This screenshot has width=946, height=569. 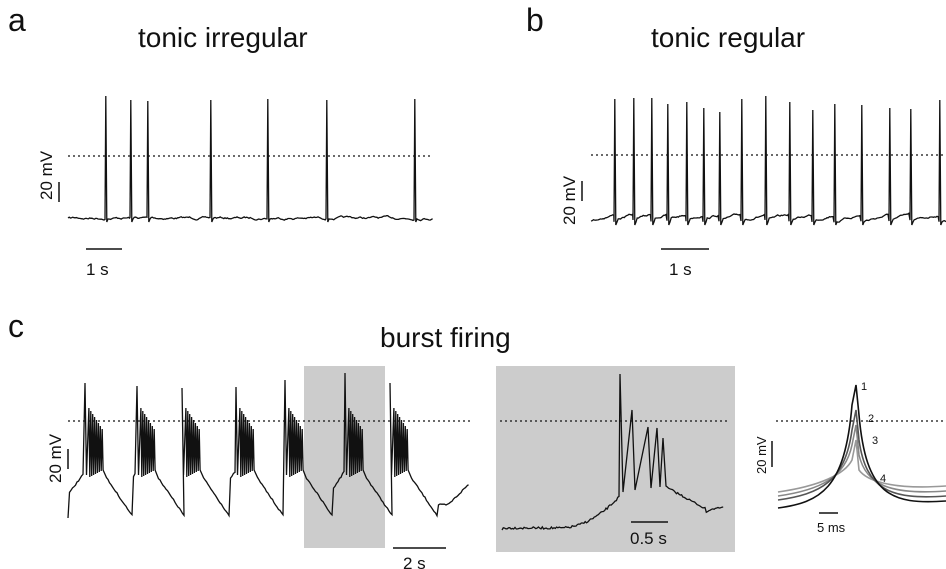 What do you see at coordinates (535, 20) in the screenshot?
I see `panel-letter-b: b` at bounding box center [535, 20].